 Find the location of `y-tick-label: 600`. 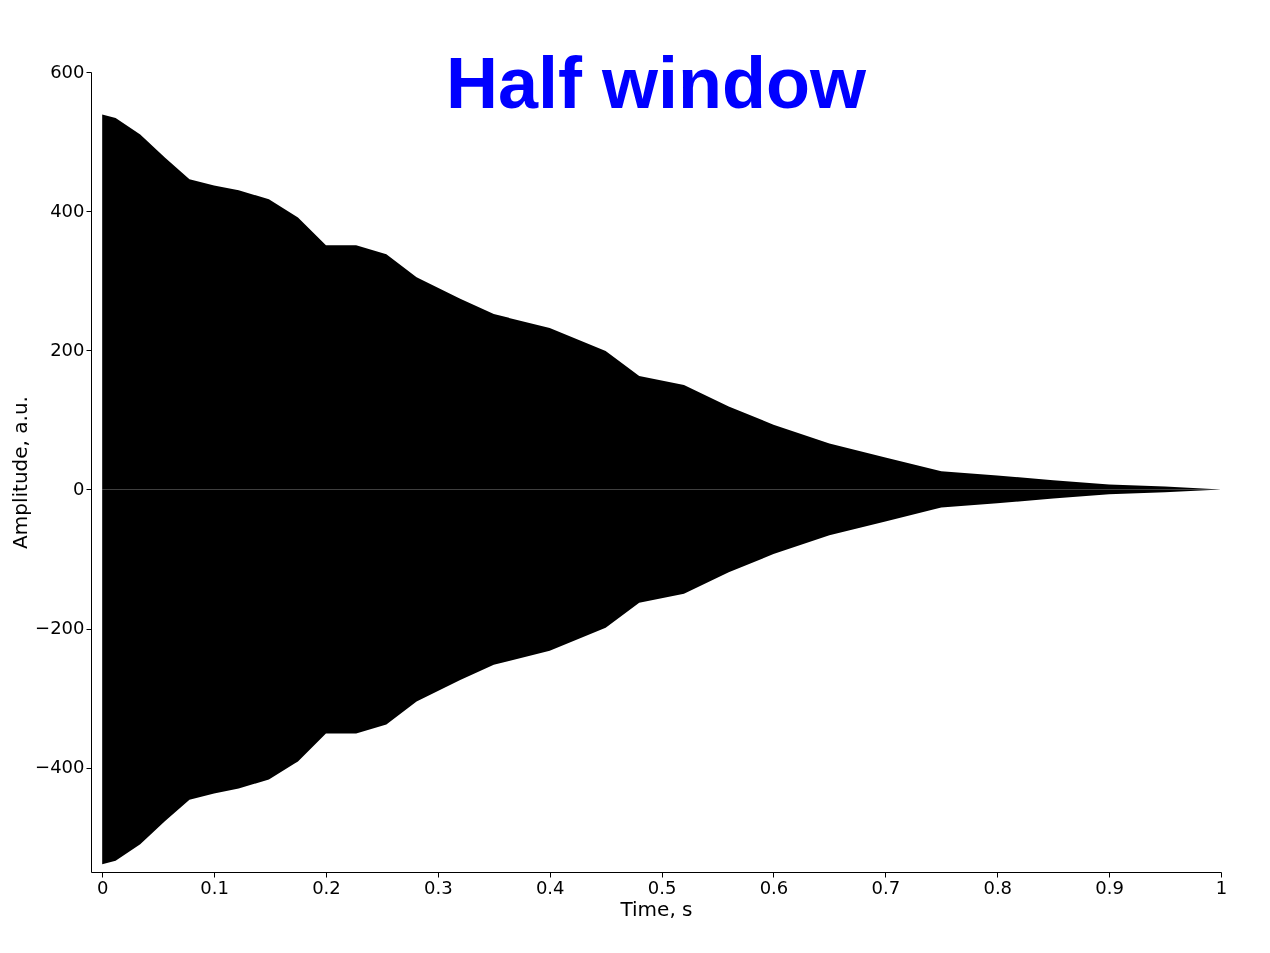

y-tick-label: 600 is located at coordinates (67, 71).